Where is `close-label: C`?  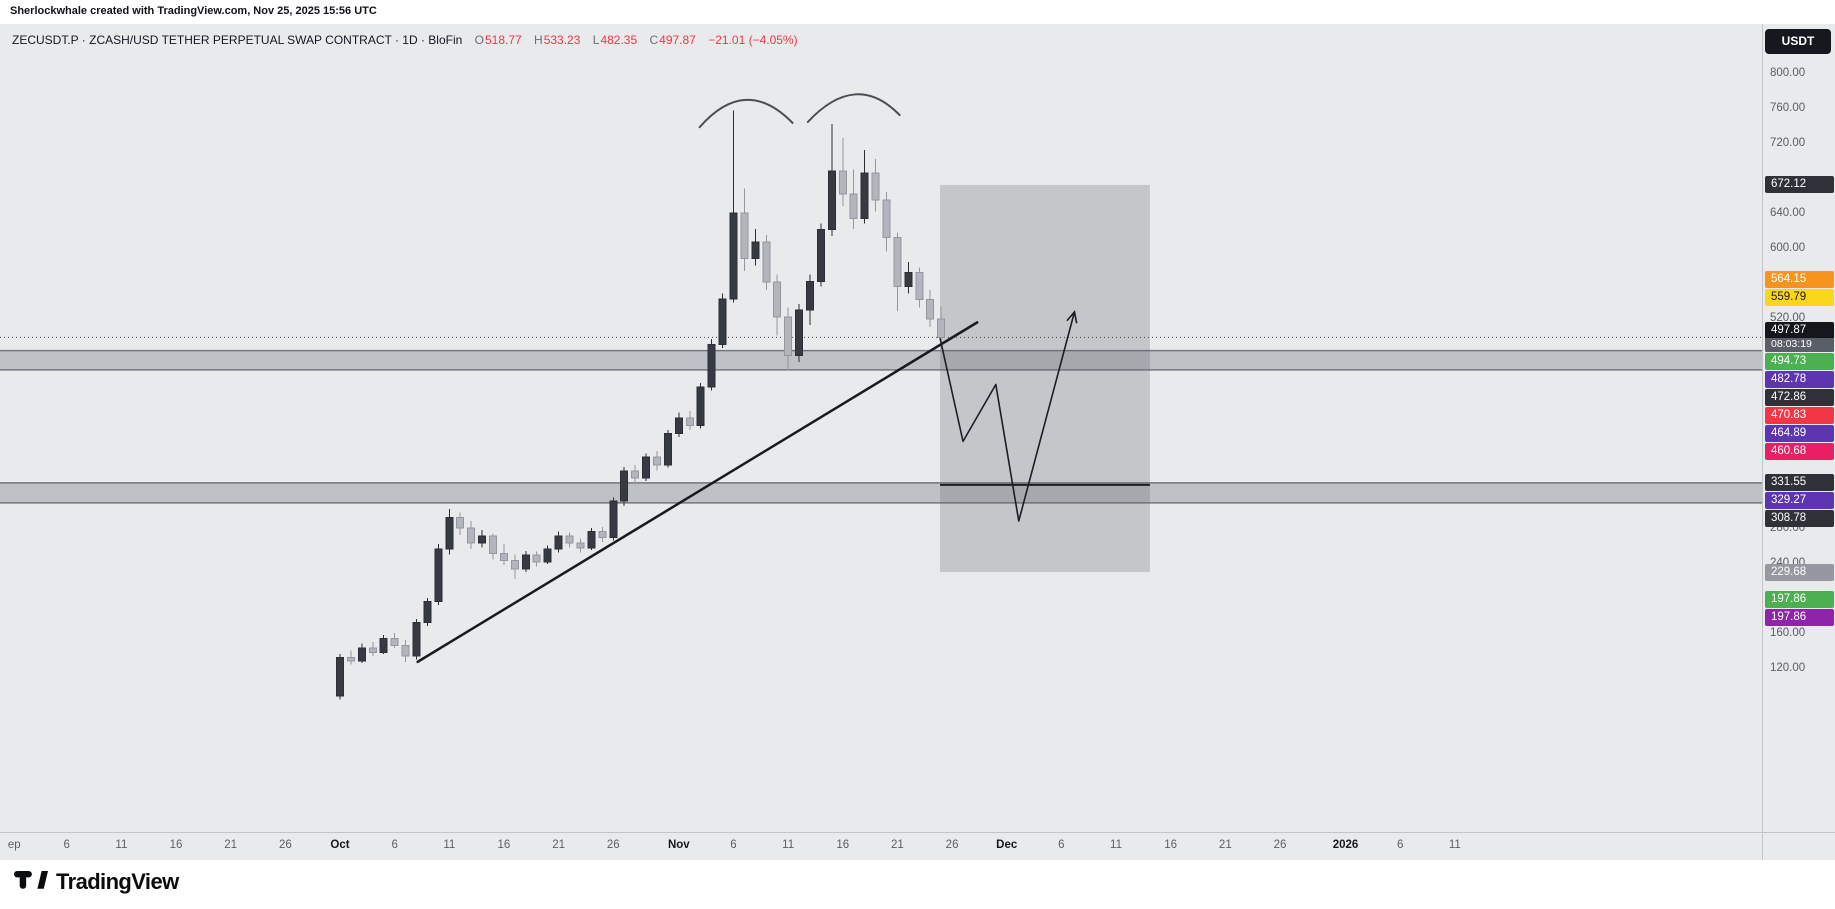
close-label: C is located at coordinates (654, 40).